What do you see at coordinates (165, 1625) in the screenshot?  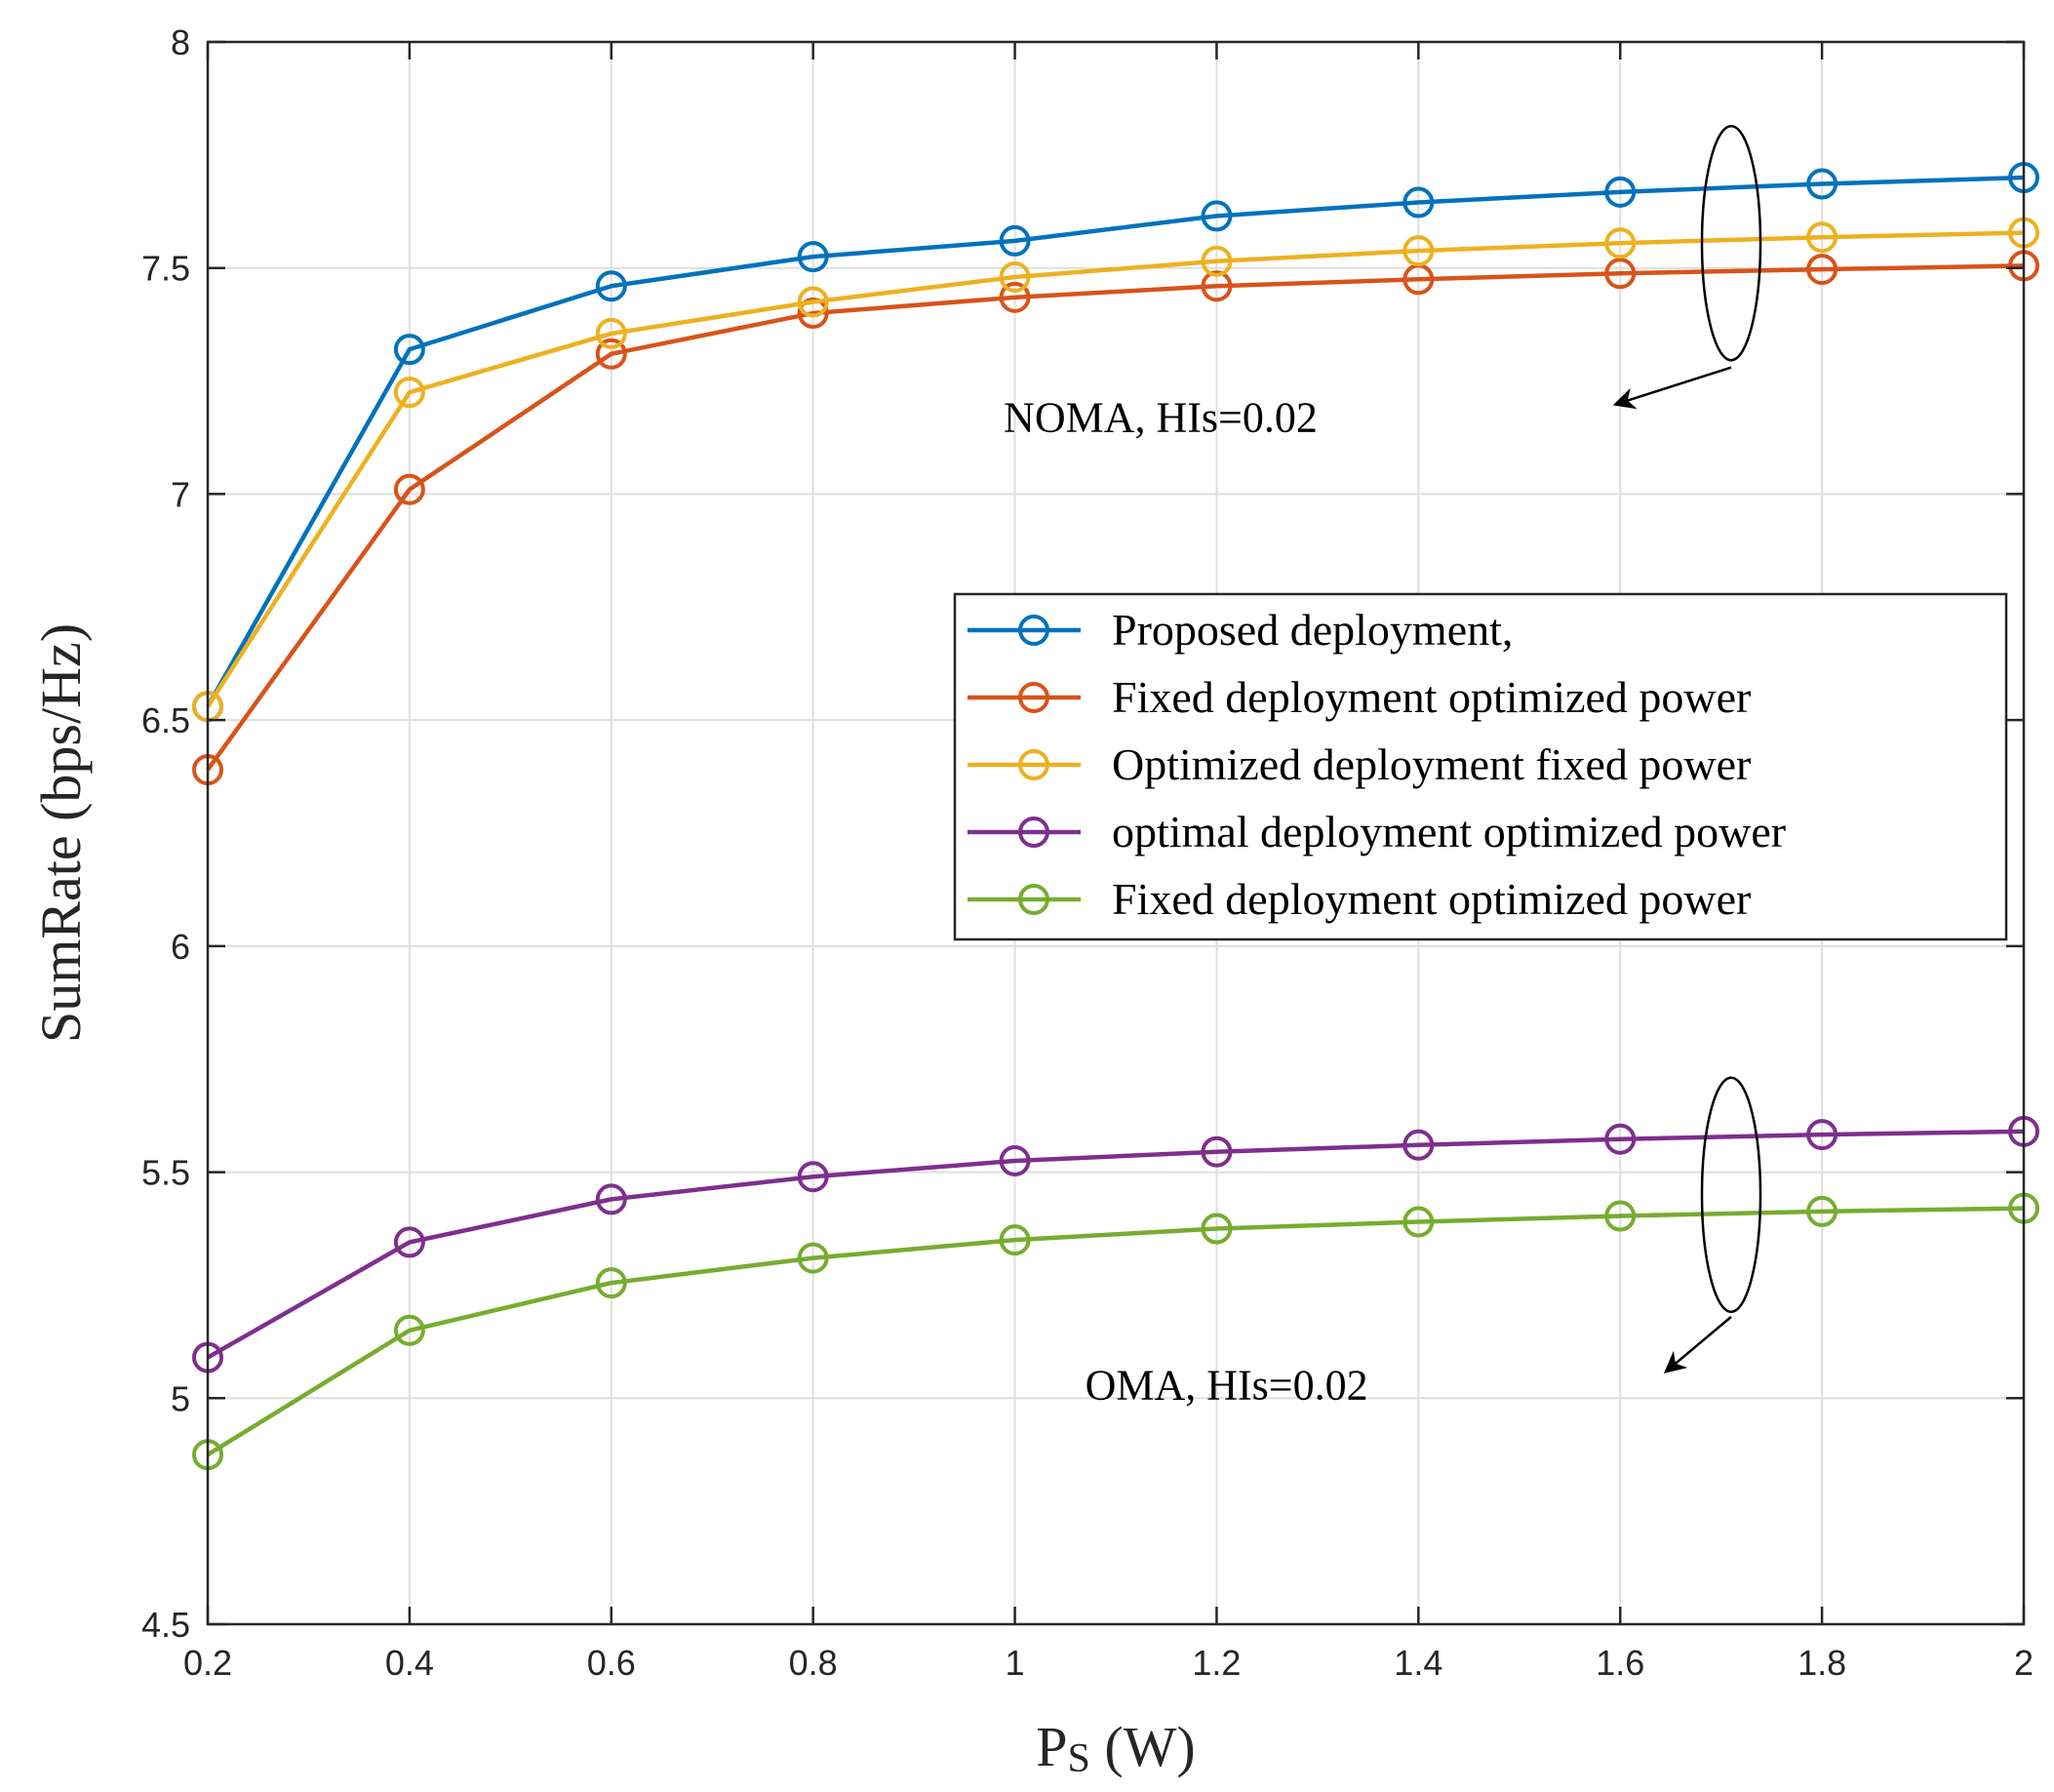 I see `y-tick-label: 4.5` at bounding box center [165, 1625].